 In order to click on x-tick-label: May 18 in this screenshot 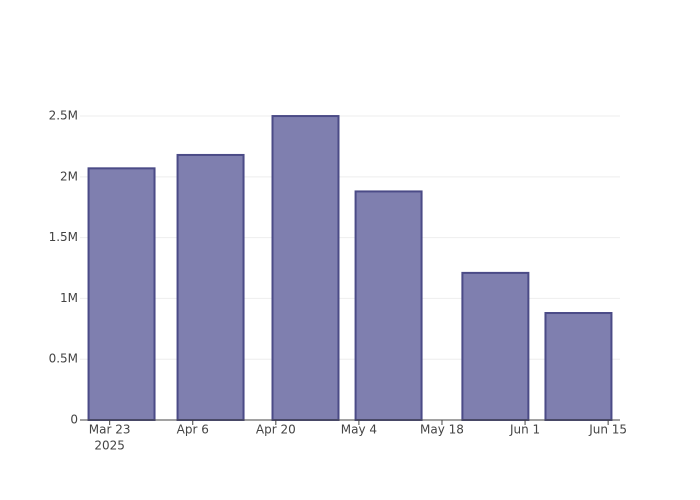, I will do `click(442, 430)`.